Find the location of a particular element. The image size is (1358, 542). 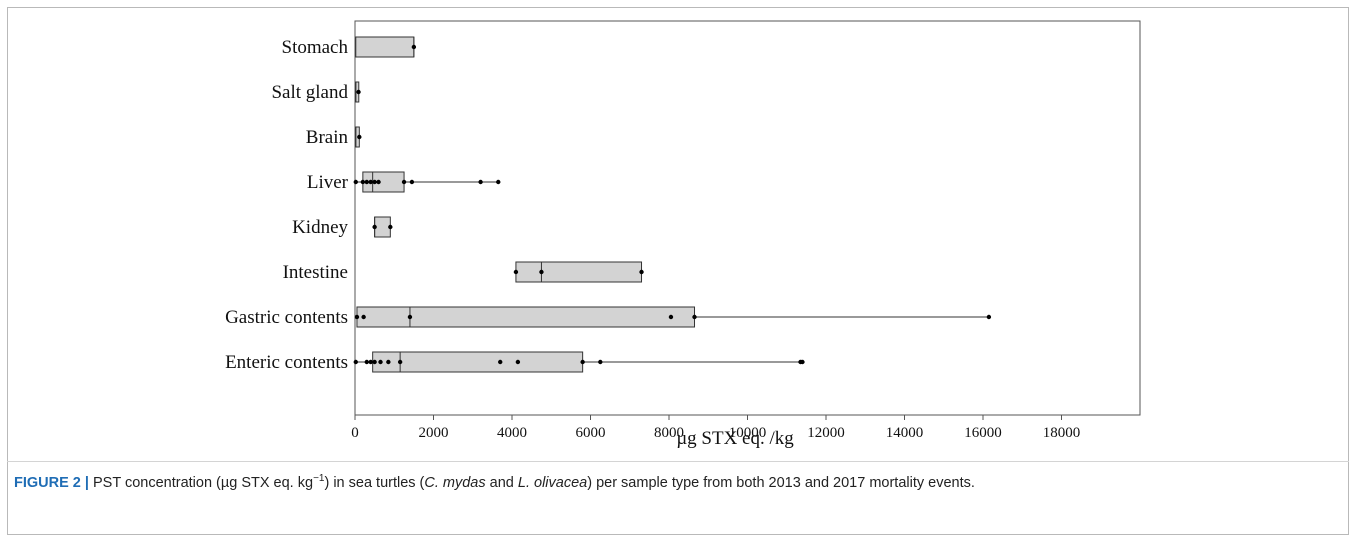

x-tick-label-4000: 4000 is located at coordinates (512, 433).